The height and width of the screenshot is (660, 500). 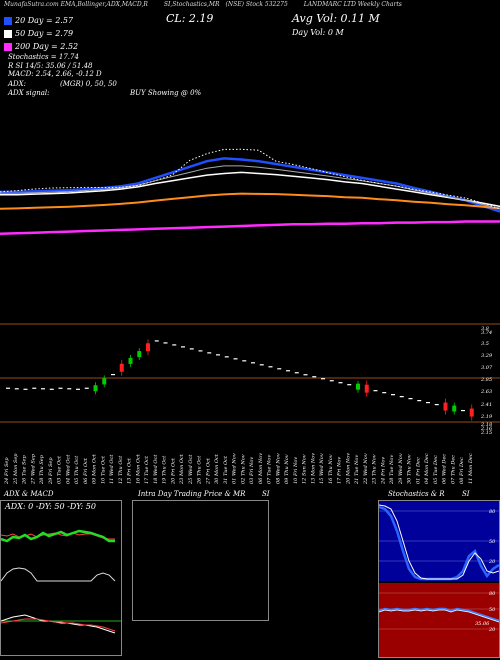 What do you see at coordinates (486, 405) in the screenshot?
I see `price-tick: 2.41` at bounding box center [486, 405].